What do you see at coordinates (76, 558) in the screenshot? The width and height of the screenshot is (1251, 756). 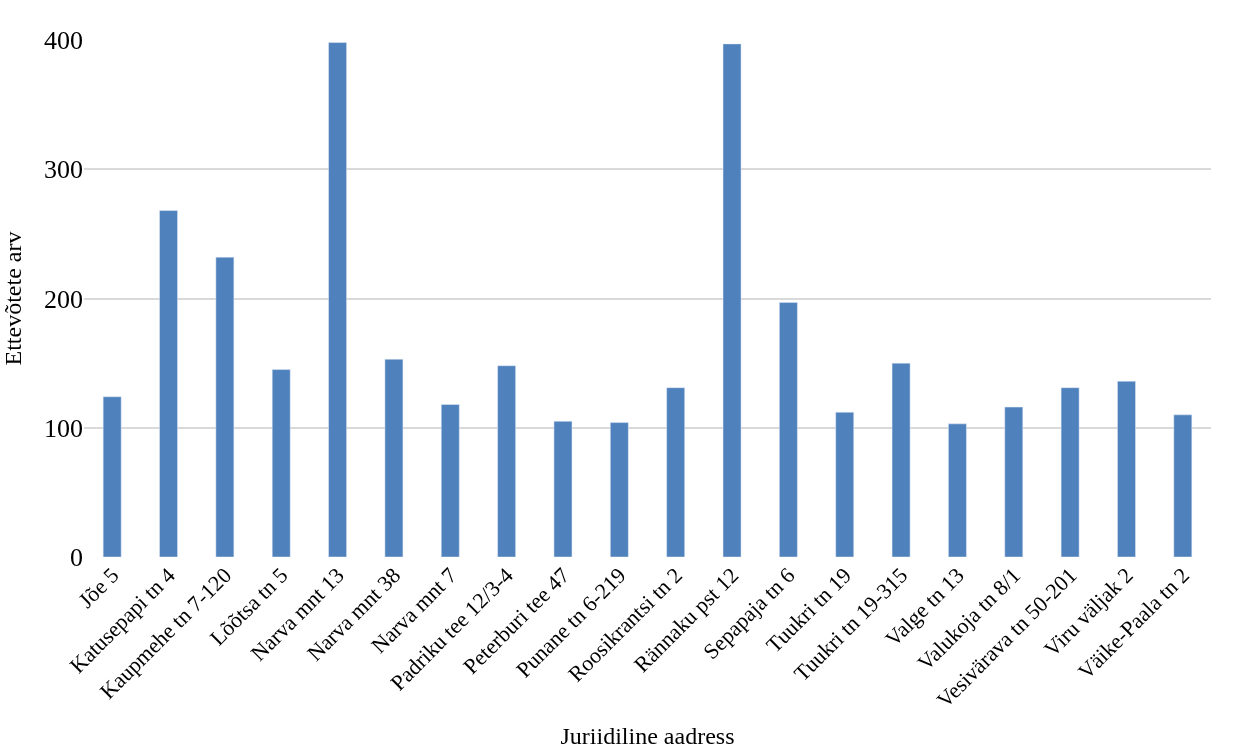 I see `y-tick-label: 0` at bounding box center [76, 558].